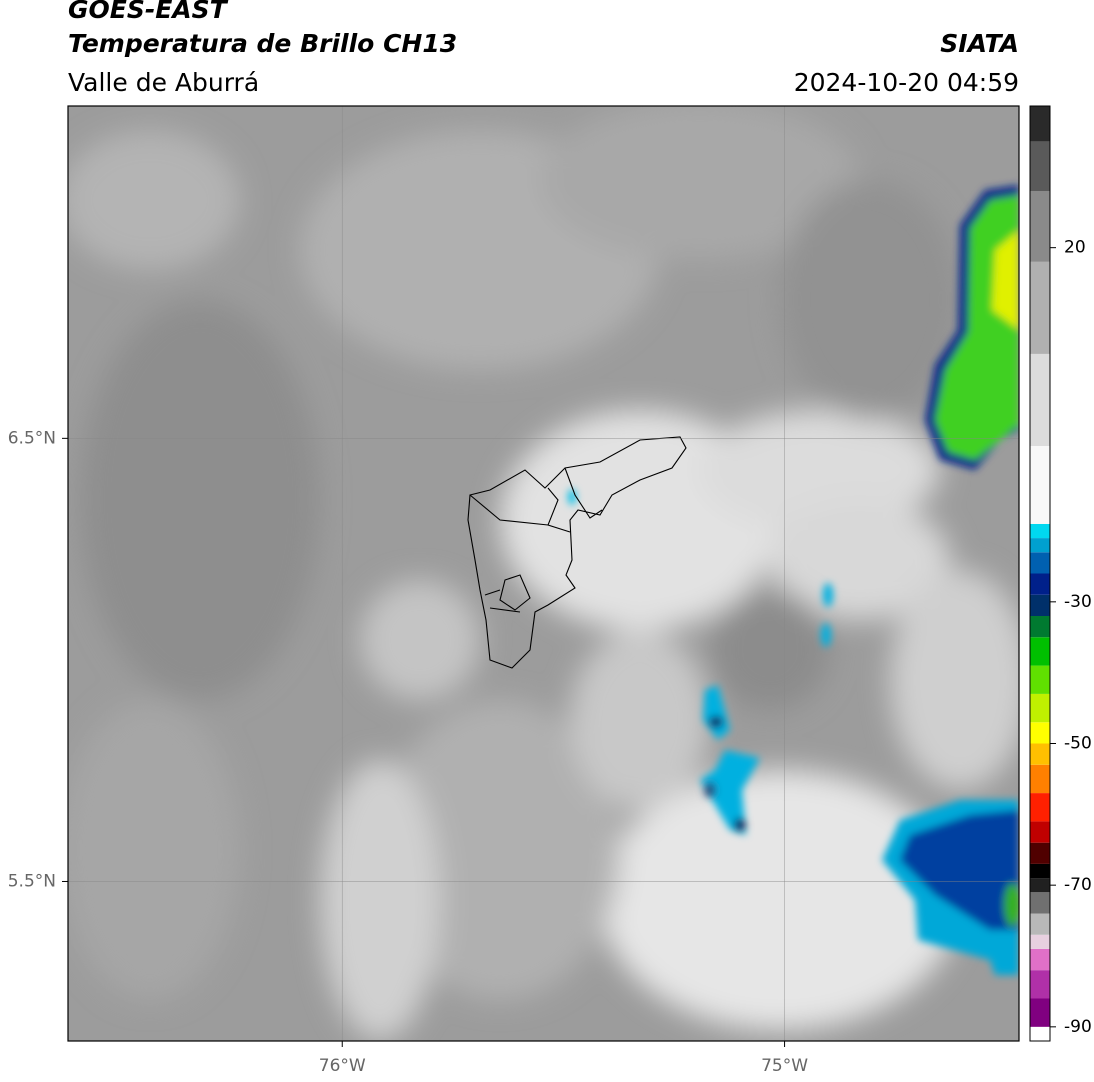 The width and height of the screenshot is (1094, 1082). Describe the element at coordinates (1078, 744) in the screenshot. I see `colorbar-tick-label: -50` at that location.